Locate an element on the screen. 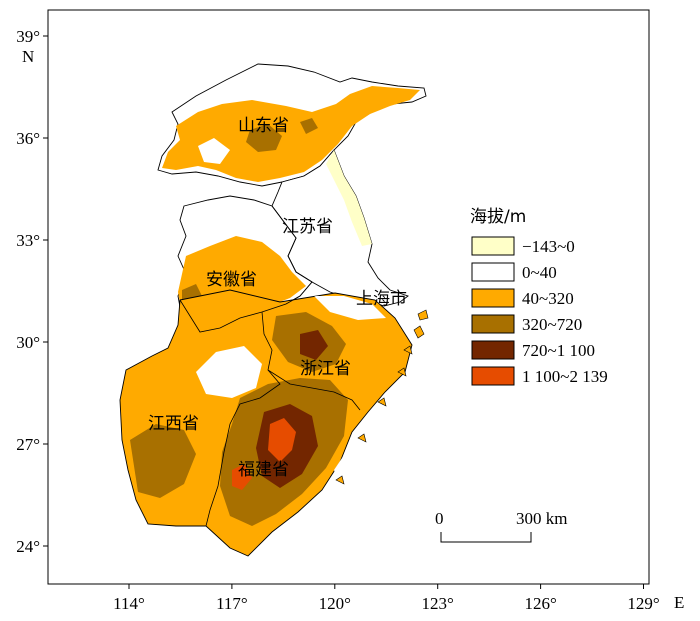 Image resolution: width=700 pixels, height=621 pixels. zhejiang-north-plain is located at coordinates (350, 308).